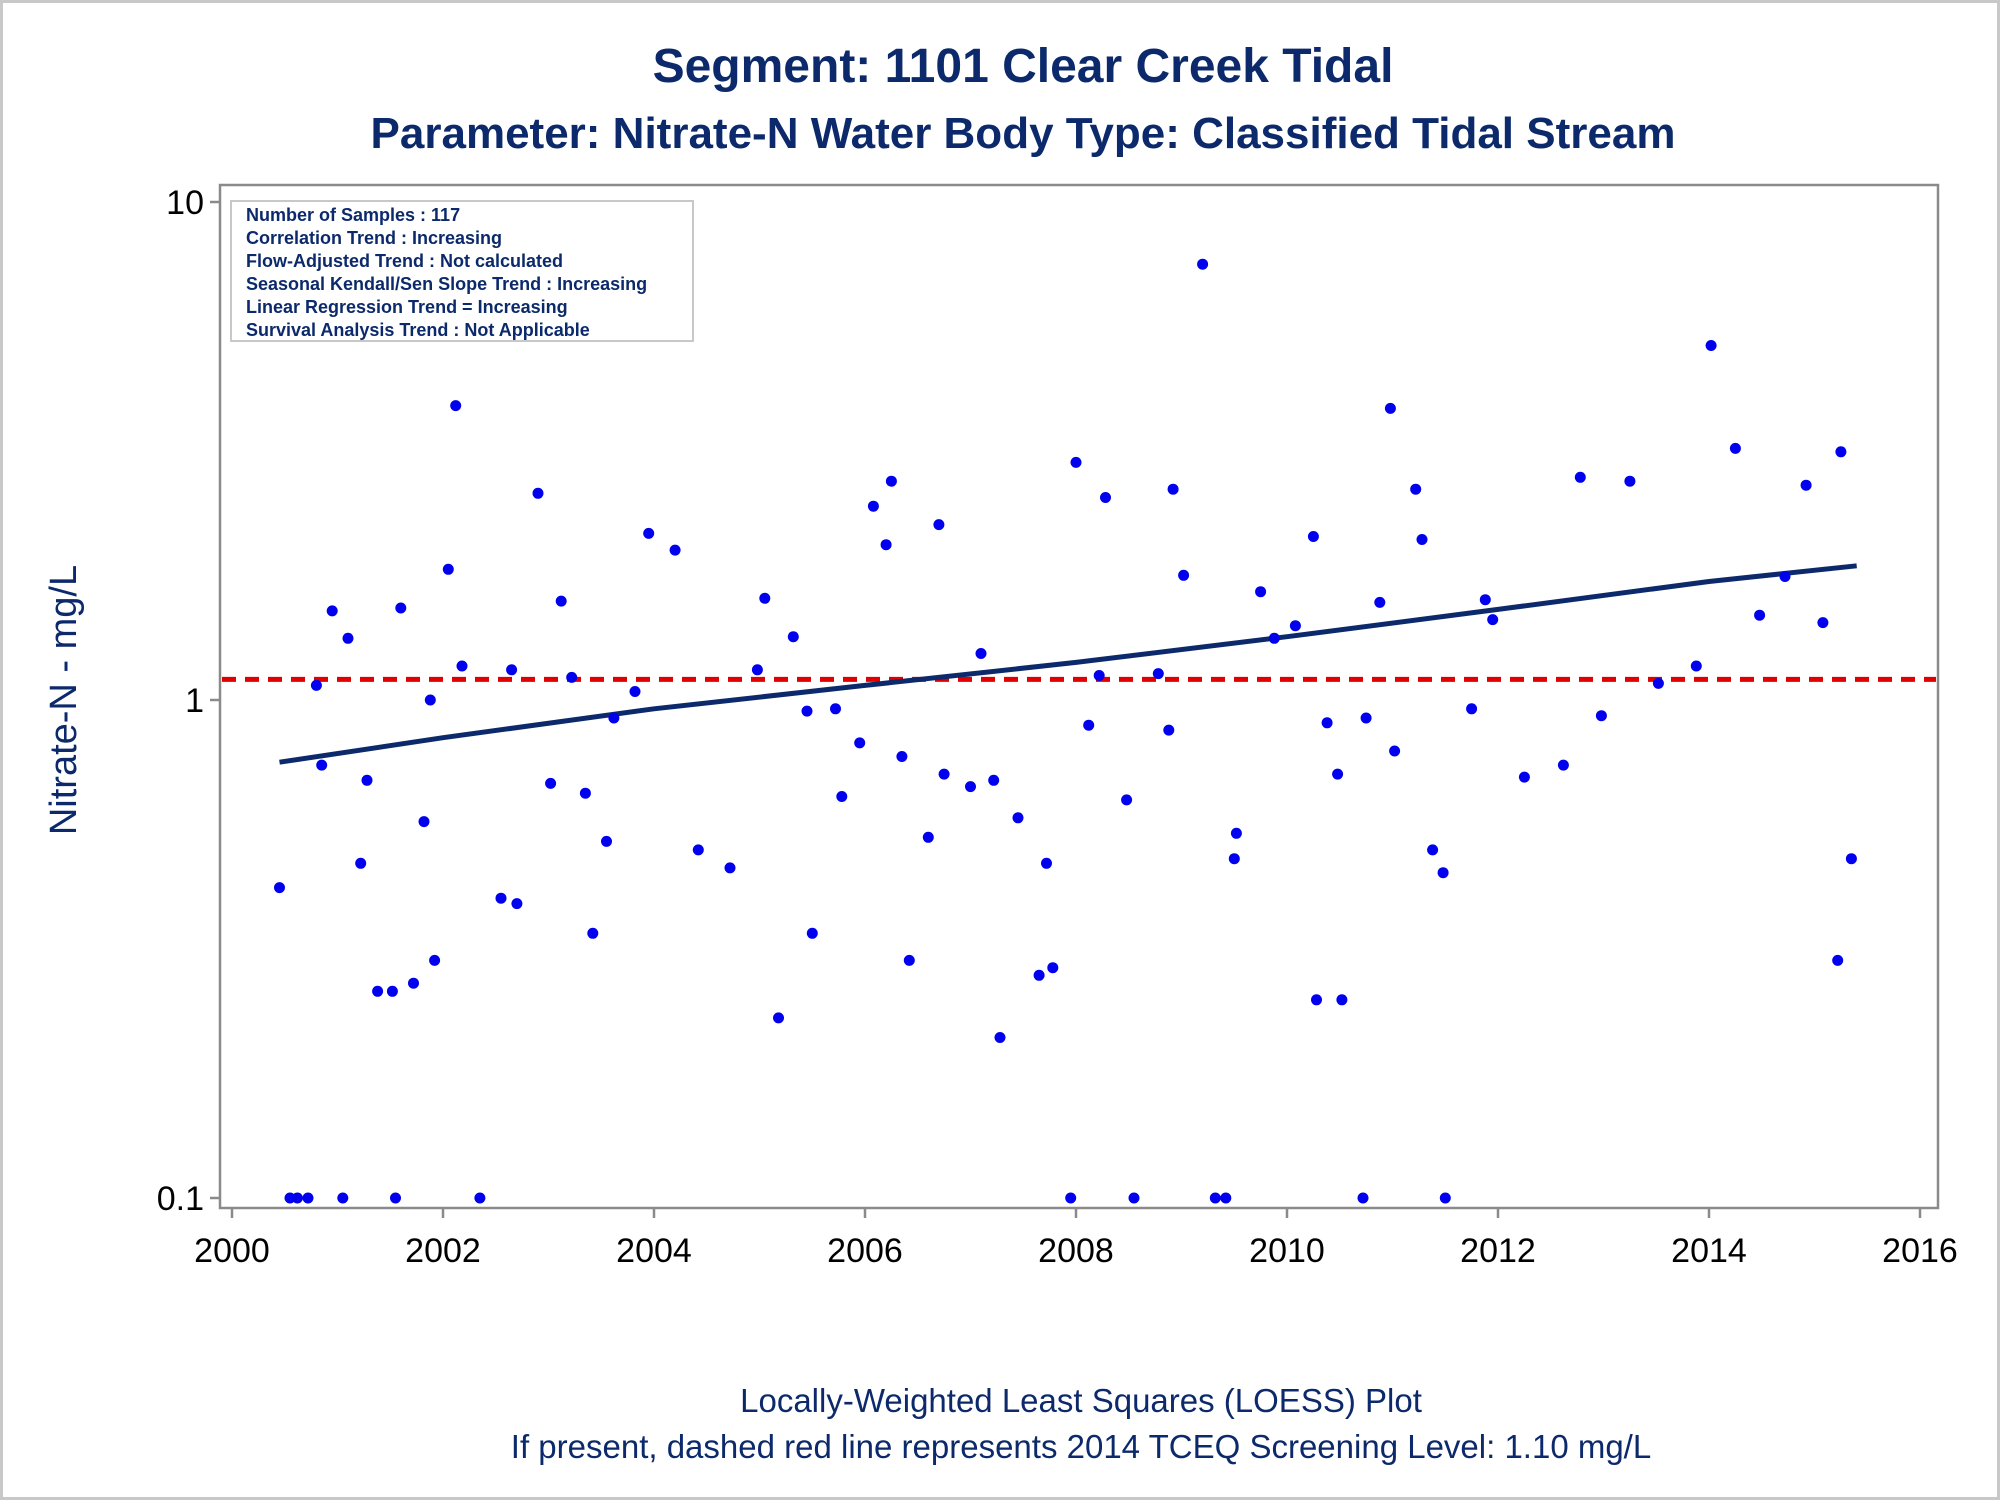 This screenshot has width=2000, height=1500. I want to click on x-tick-label: 2016, so click(1920, 1251).